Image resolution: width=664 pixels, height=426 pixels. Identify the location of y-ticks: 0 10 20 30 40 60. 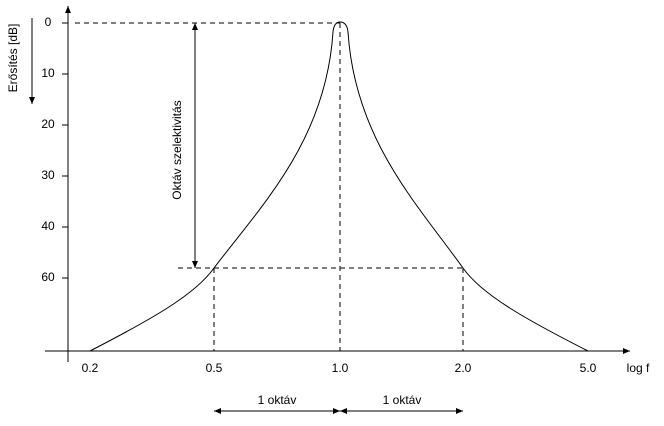
(48, 149).